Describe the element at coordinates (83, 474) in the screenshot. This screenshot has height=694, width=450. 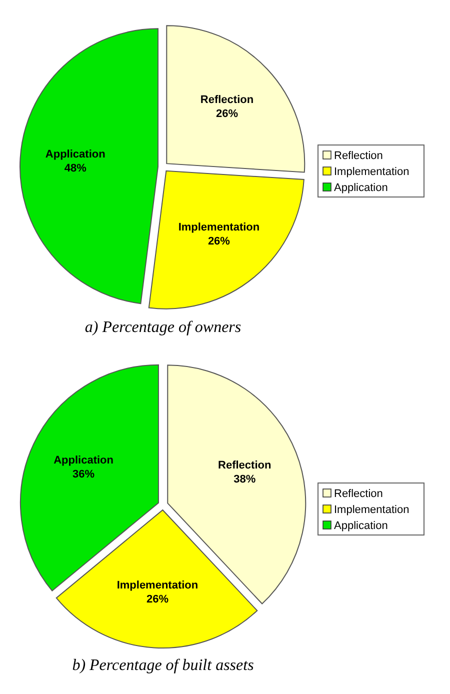
I see `data-label: 36%` at that location.